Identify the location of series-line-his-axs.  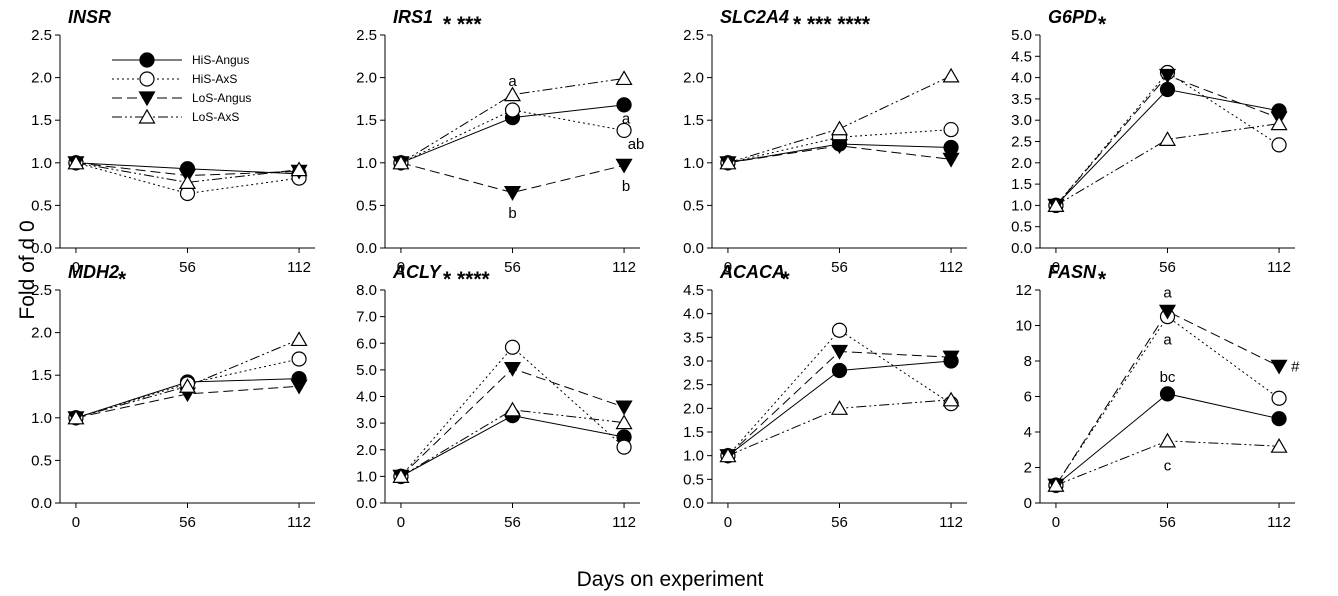
(512, 136).